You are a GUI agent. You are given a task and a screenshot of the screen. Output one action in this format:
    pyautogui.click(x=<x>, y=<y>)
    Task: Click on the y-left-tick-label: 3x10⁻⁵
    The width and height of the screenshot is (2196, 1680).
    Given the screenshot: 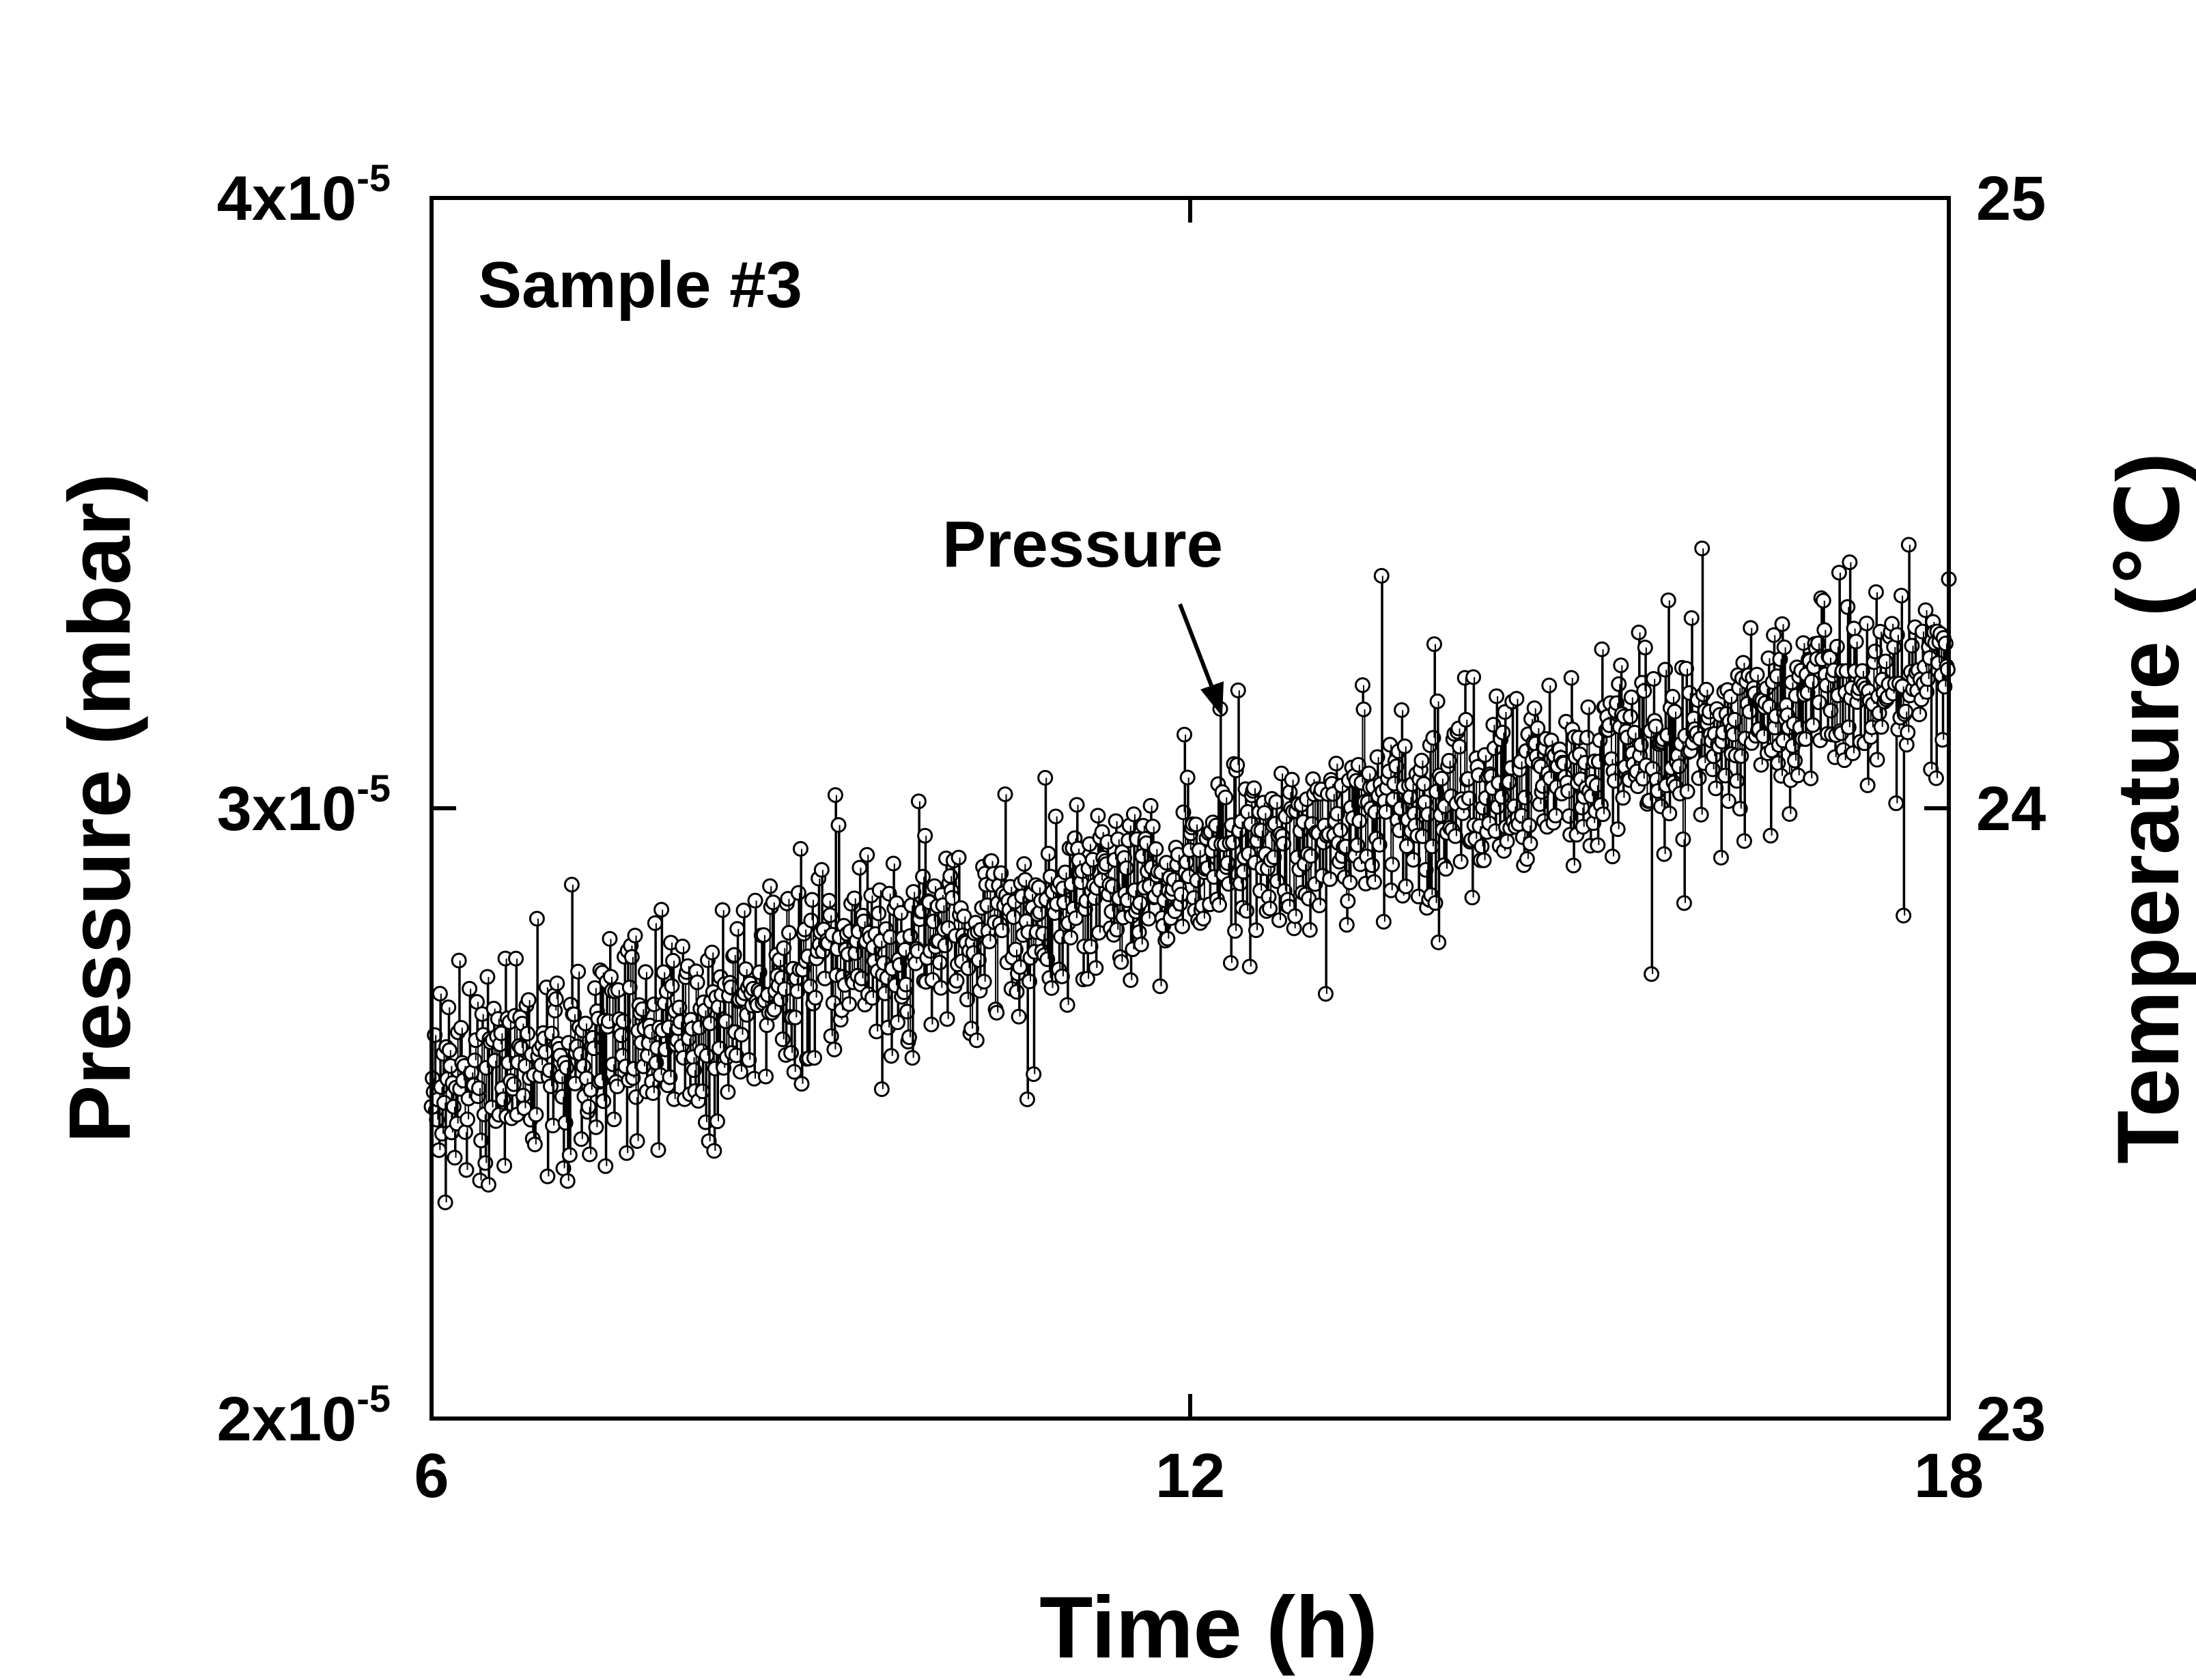 What is the action you would take?
    pyautogui.click(x=304, y=805)
    